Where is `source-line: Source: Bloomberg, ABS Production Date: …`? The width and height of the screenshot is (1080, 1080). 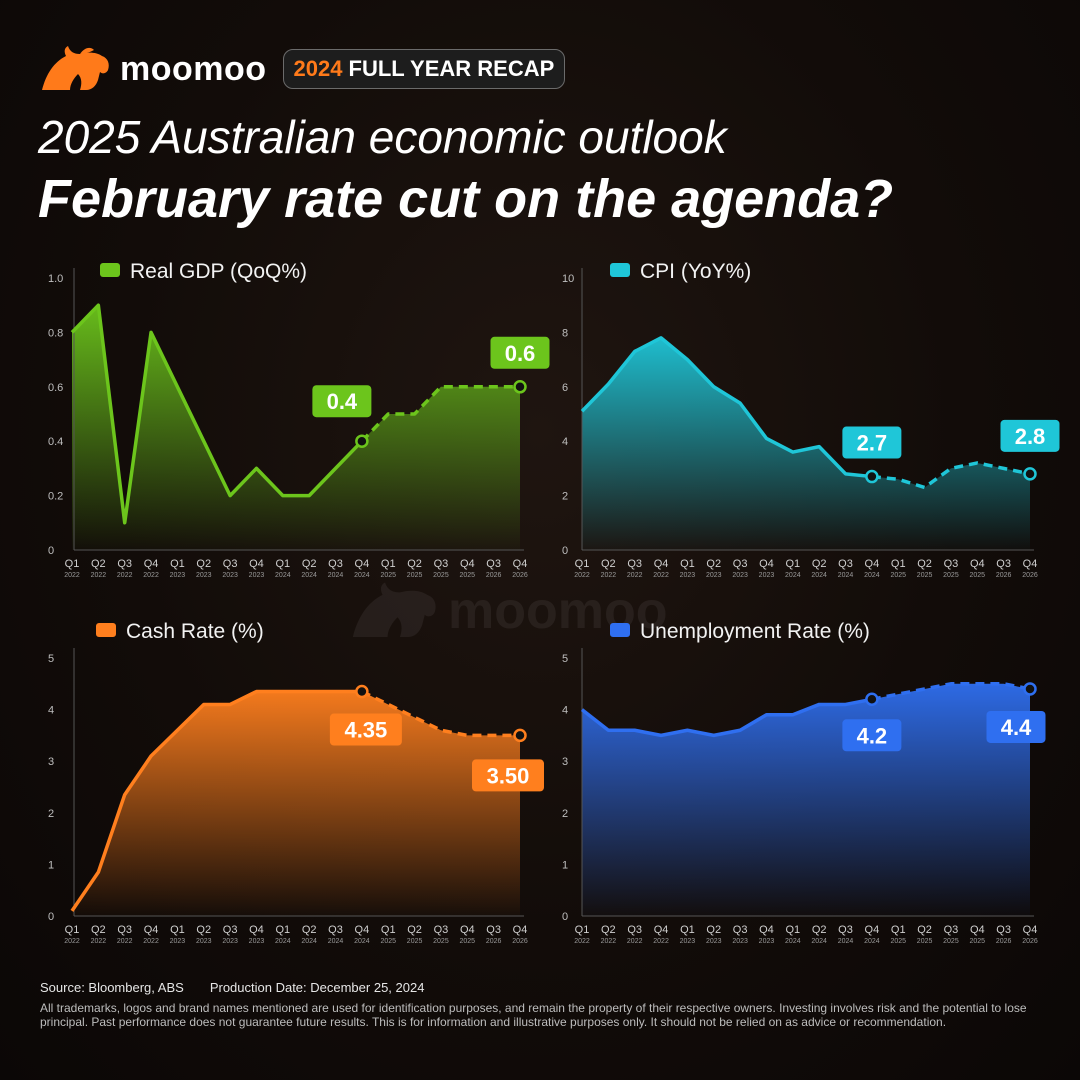
source-line: Source: Bloomberg, ABS Production Date: … is located at coordinates (545, 987).